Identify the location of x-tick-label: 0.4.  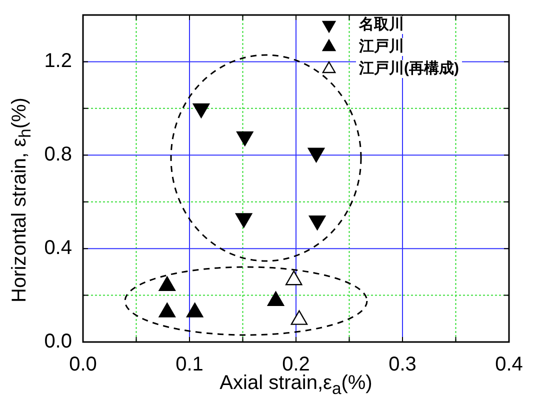
(509, 365).